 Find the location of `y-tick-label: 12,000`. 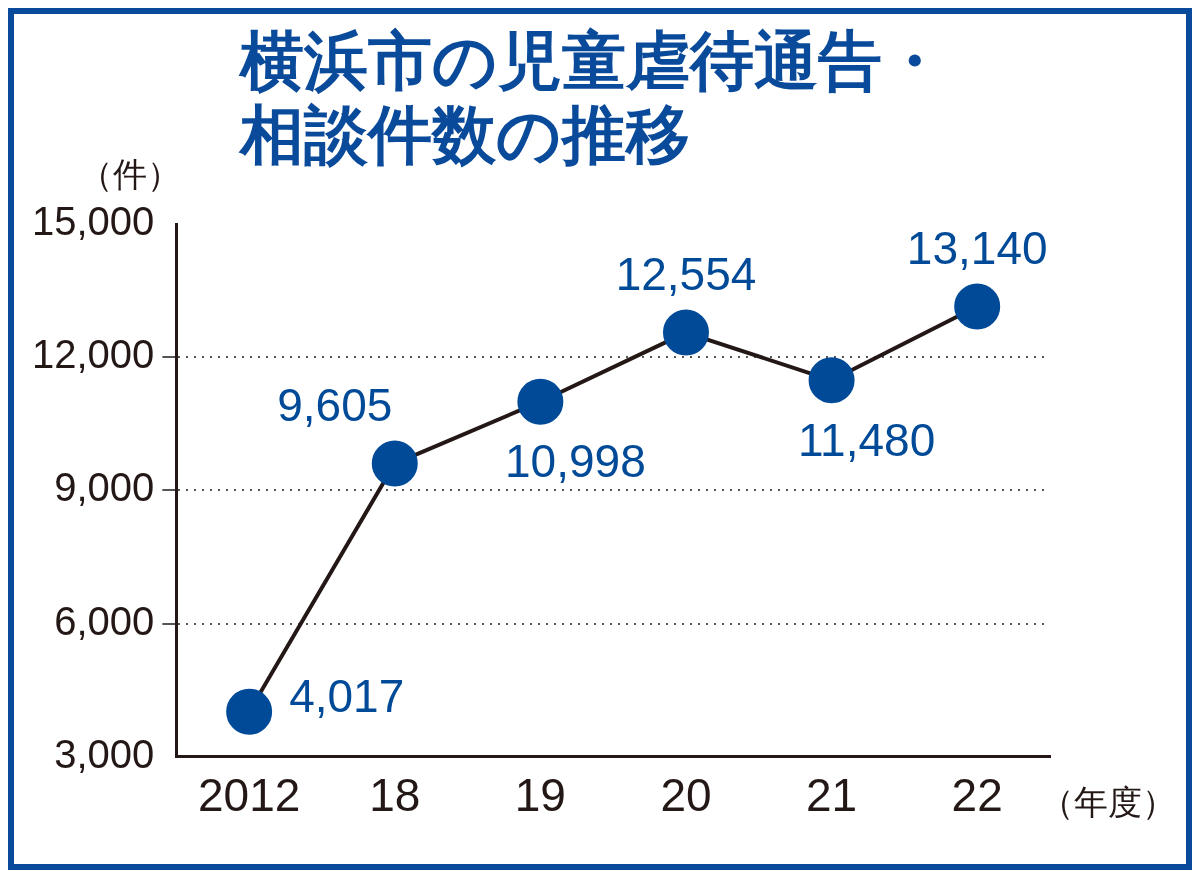

y-tick-label: 12,000 is located at coordinates (93, 354).